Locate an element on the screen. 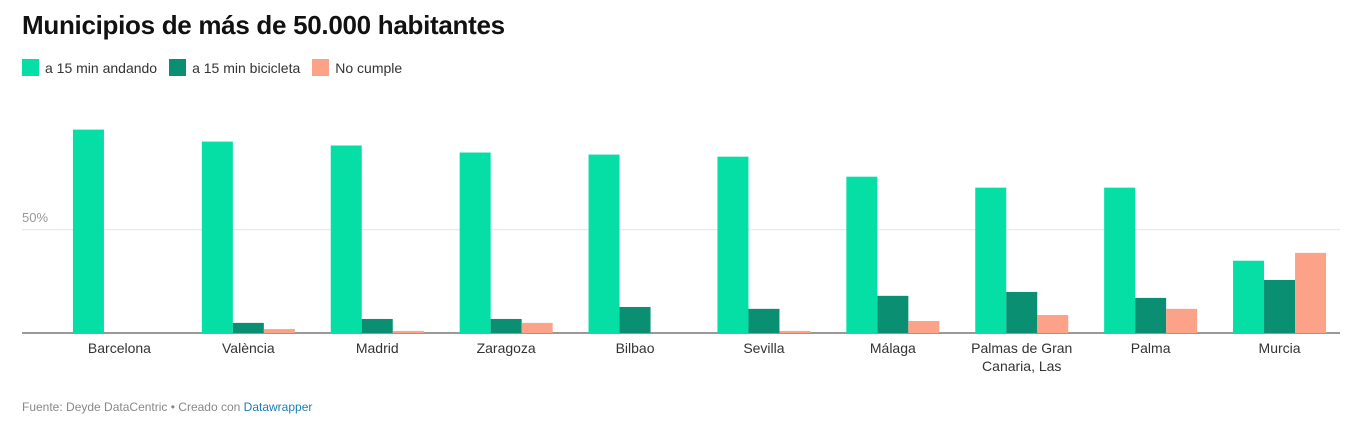 The width and height of the screenshot is (1360, 427). legend-item: No cumple is located at coordinates (357, 67).